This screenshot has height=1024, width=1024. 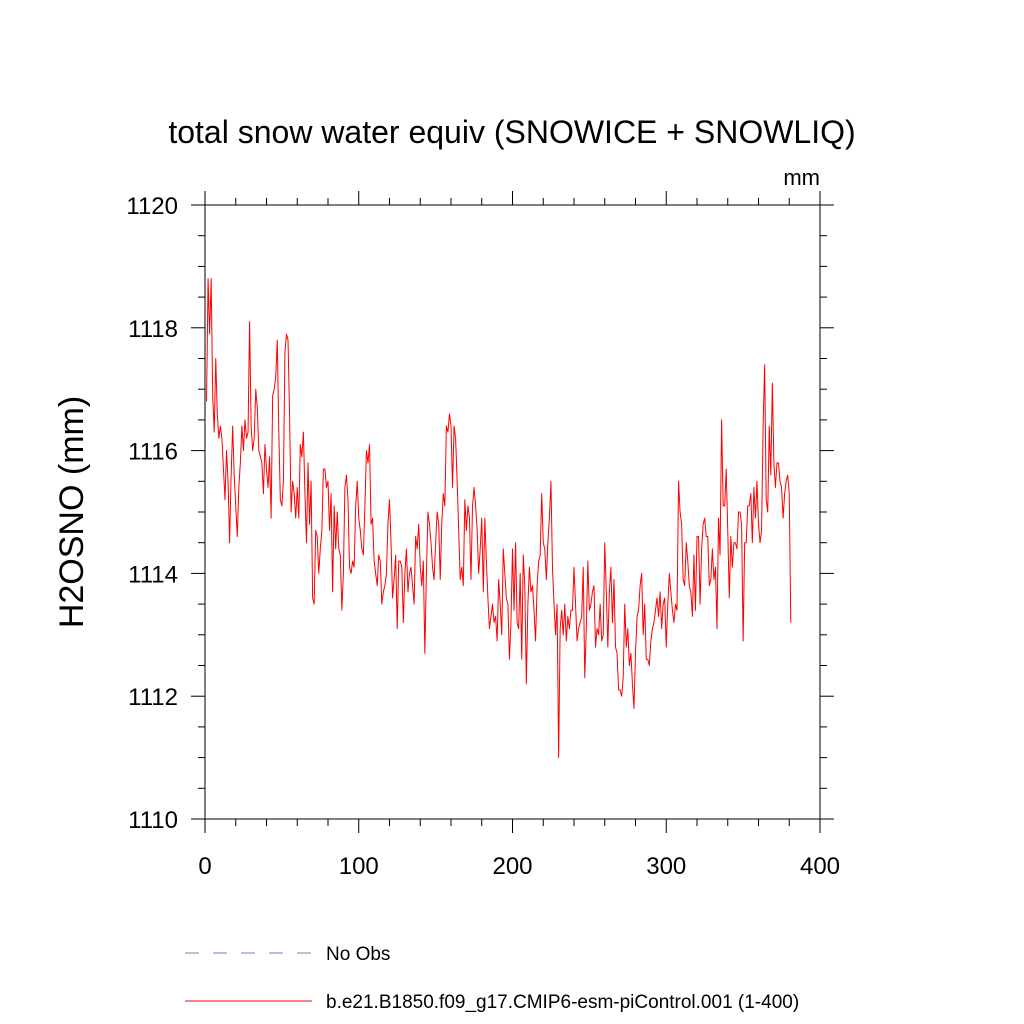 I want to click on x-tick-label: 100, so click(x=359, y=866).